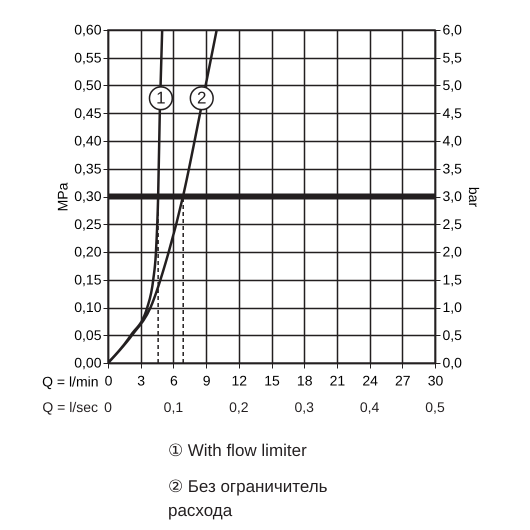 This screenshot has height=530, width=530. I want to click on y-tick-label: 0,10, so click(88, 307).